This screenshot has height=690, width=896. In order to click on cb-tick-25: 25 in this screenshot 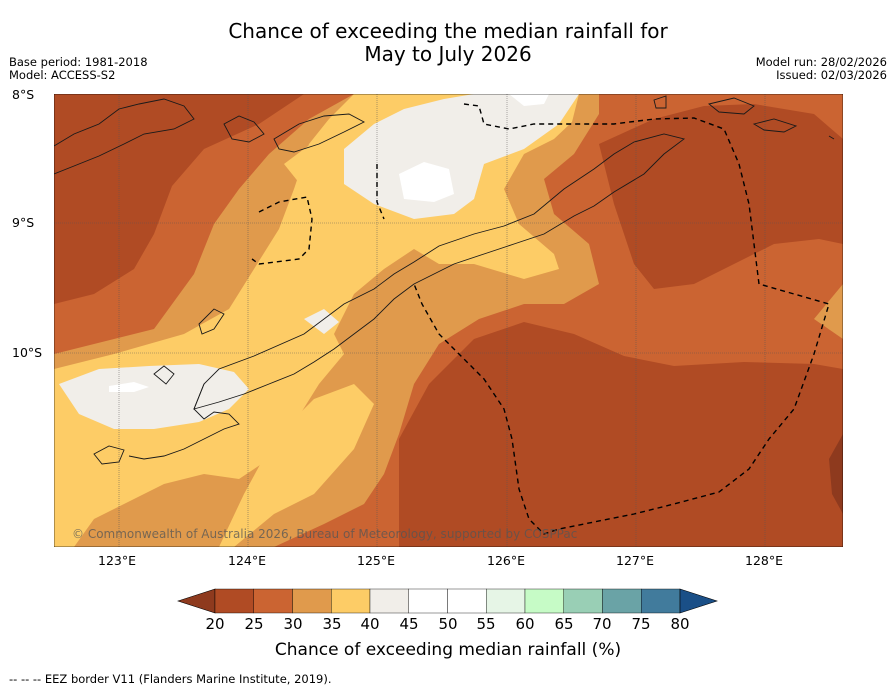, I will do `click(254, 624)`.